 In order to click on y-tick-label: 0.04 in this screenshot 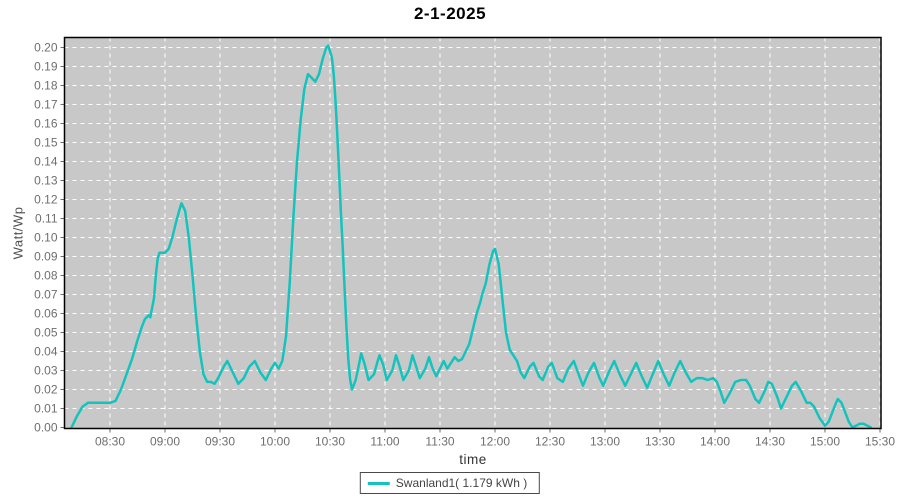, I will do `click(46, 352)`.